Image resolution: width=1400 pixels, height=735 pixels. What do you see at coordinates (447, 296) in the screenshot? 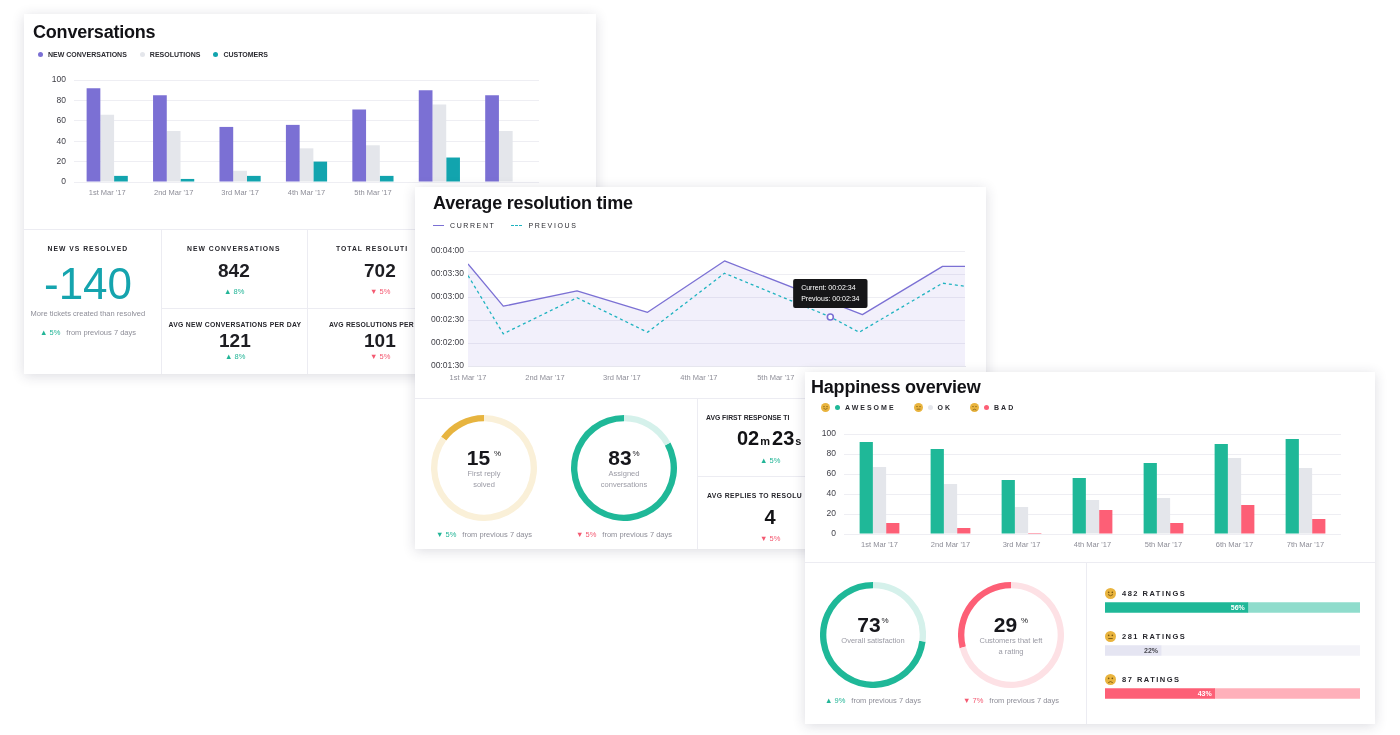
I see `y-tick-label: 00:03:00` at bounding box center [447, 296].